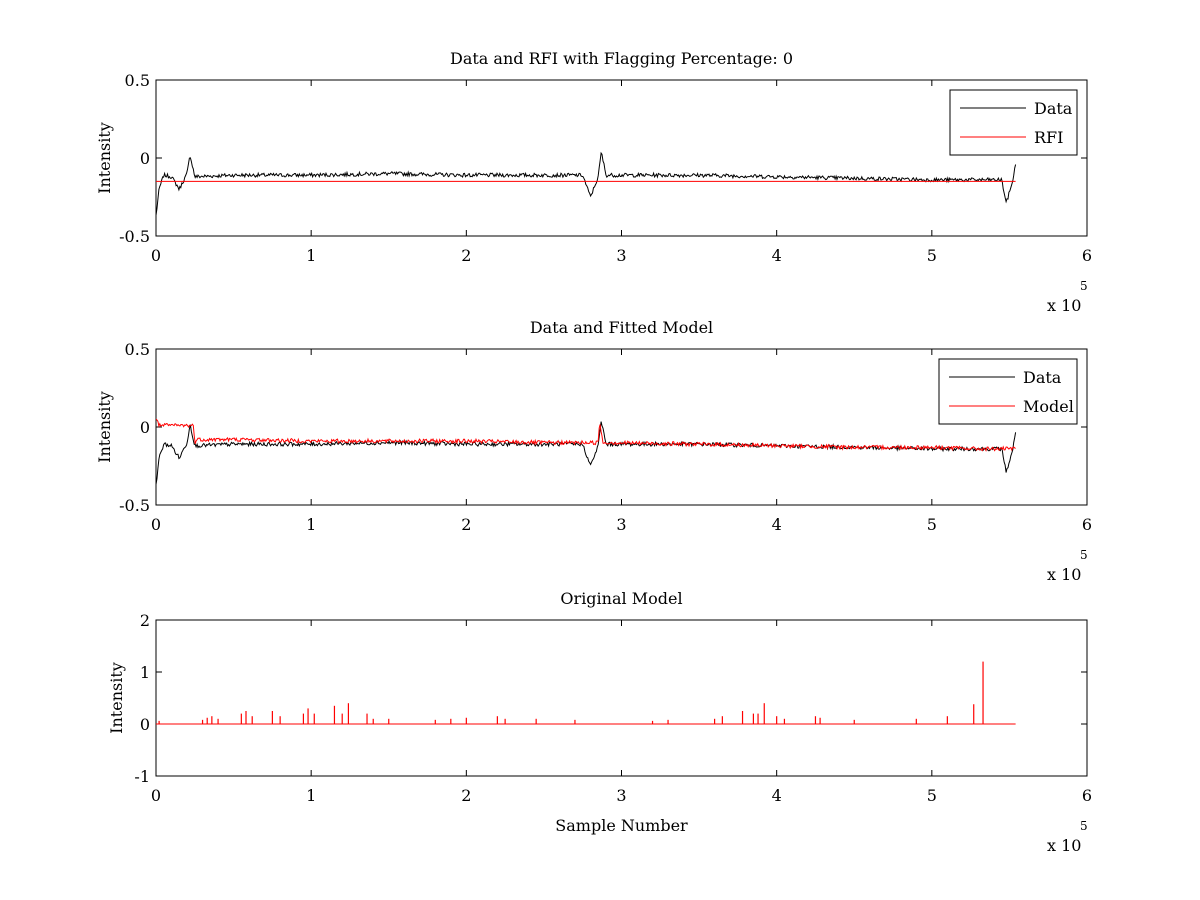 This screenshot has height=900, width=1200. I want to click on y-tick-label: 2, so click(145, 620).